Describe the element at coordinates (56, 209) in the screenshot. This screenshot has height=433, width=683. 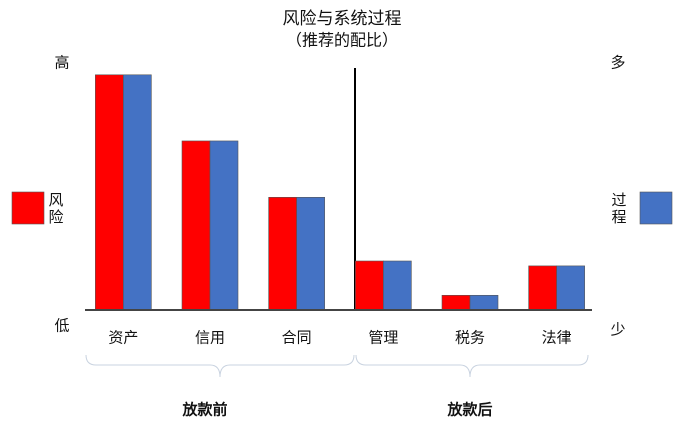
I see `legend-label: 风险` at that location.